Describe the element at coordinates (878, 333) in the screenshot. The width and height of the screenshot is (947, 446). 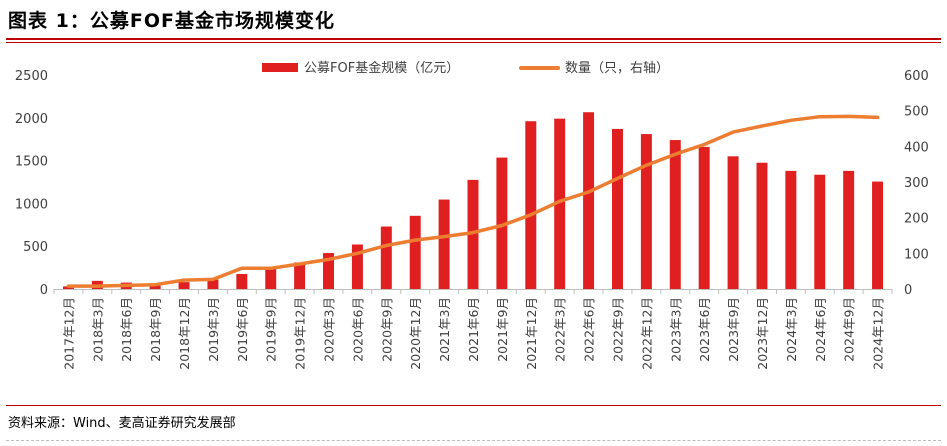
I see `x-tick-label: 2024年12月` at that location.